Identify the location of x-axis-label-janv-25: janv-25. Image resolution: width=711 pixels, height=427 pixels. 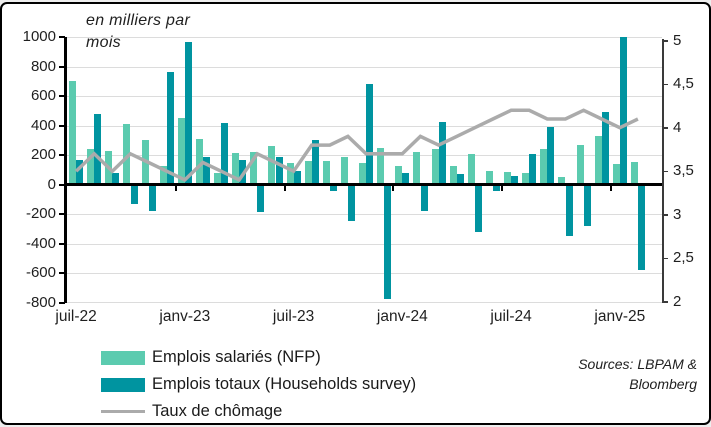
(620, 316).